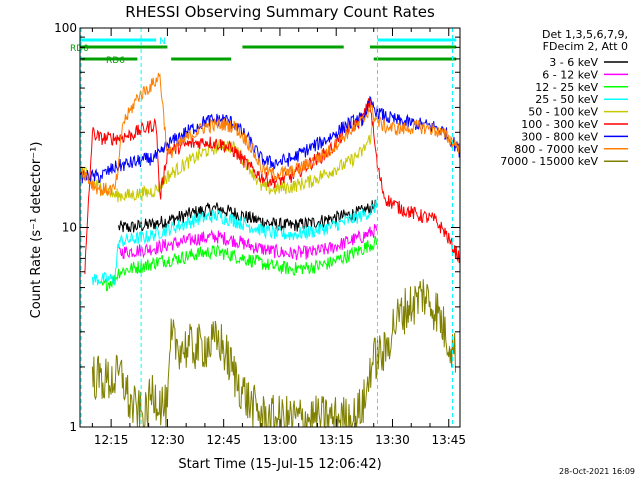 This screenshot has height=480, width=640. I want to click on x-tick-label: 12:45, so click(223, 440).